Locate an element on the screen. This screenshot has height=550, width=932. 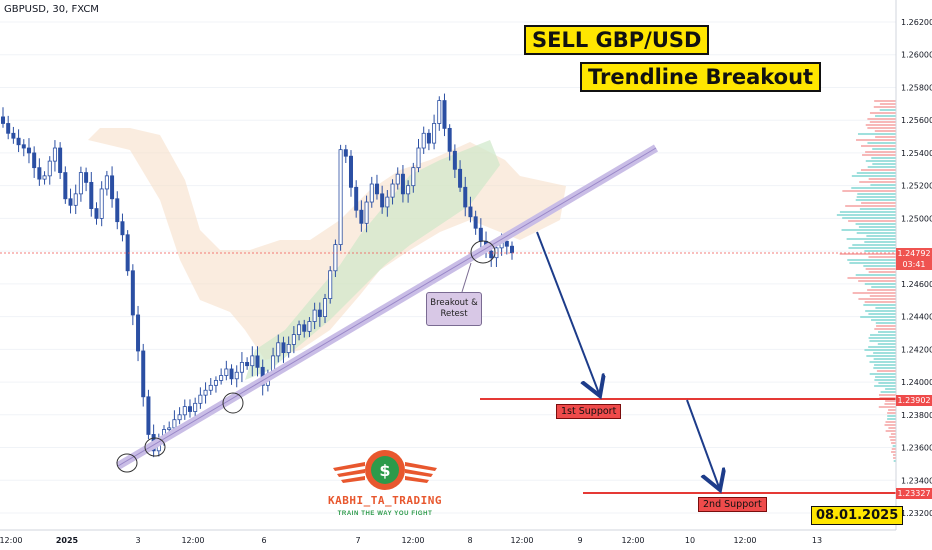
price-axis-bg is located at coordinates (914, 275).